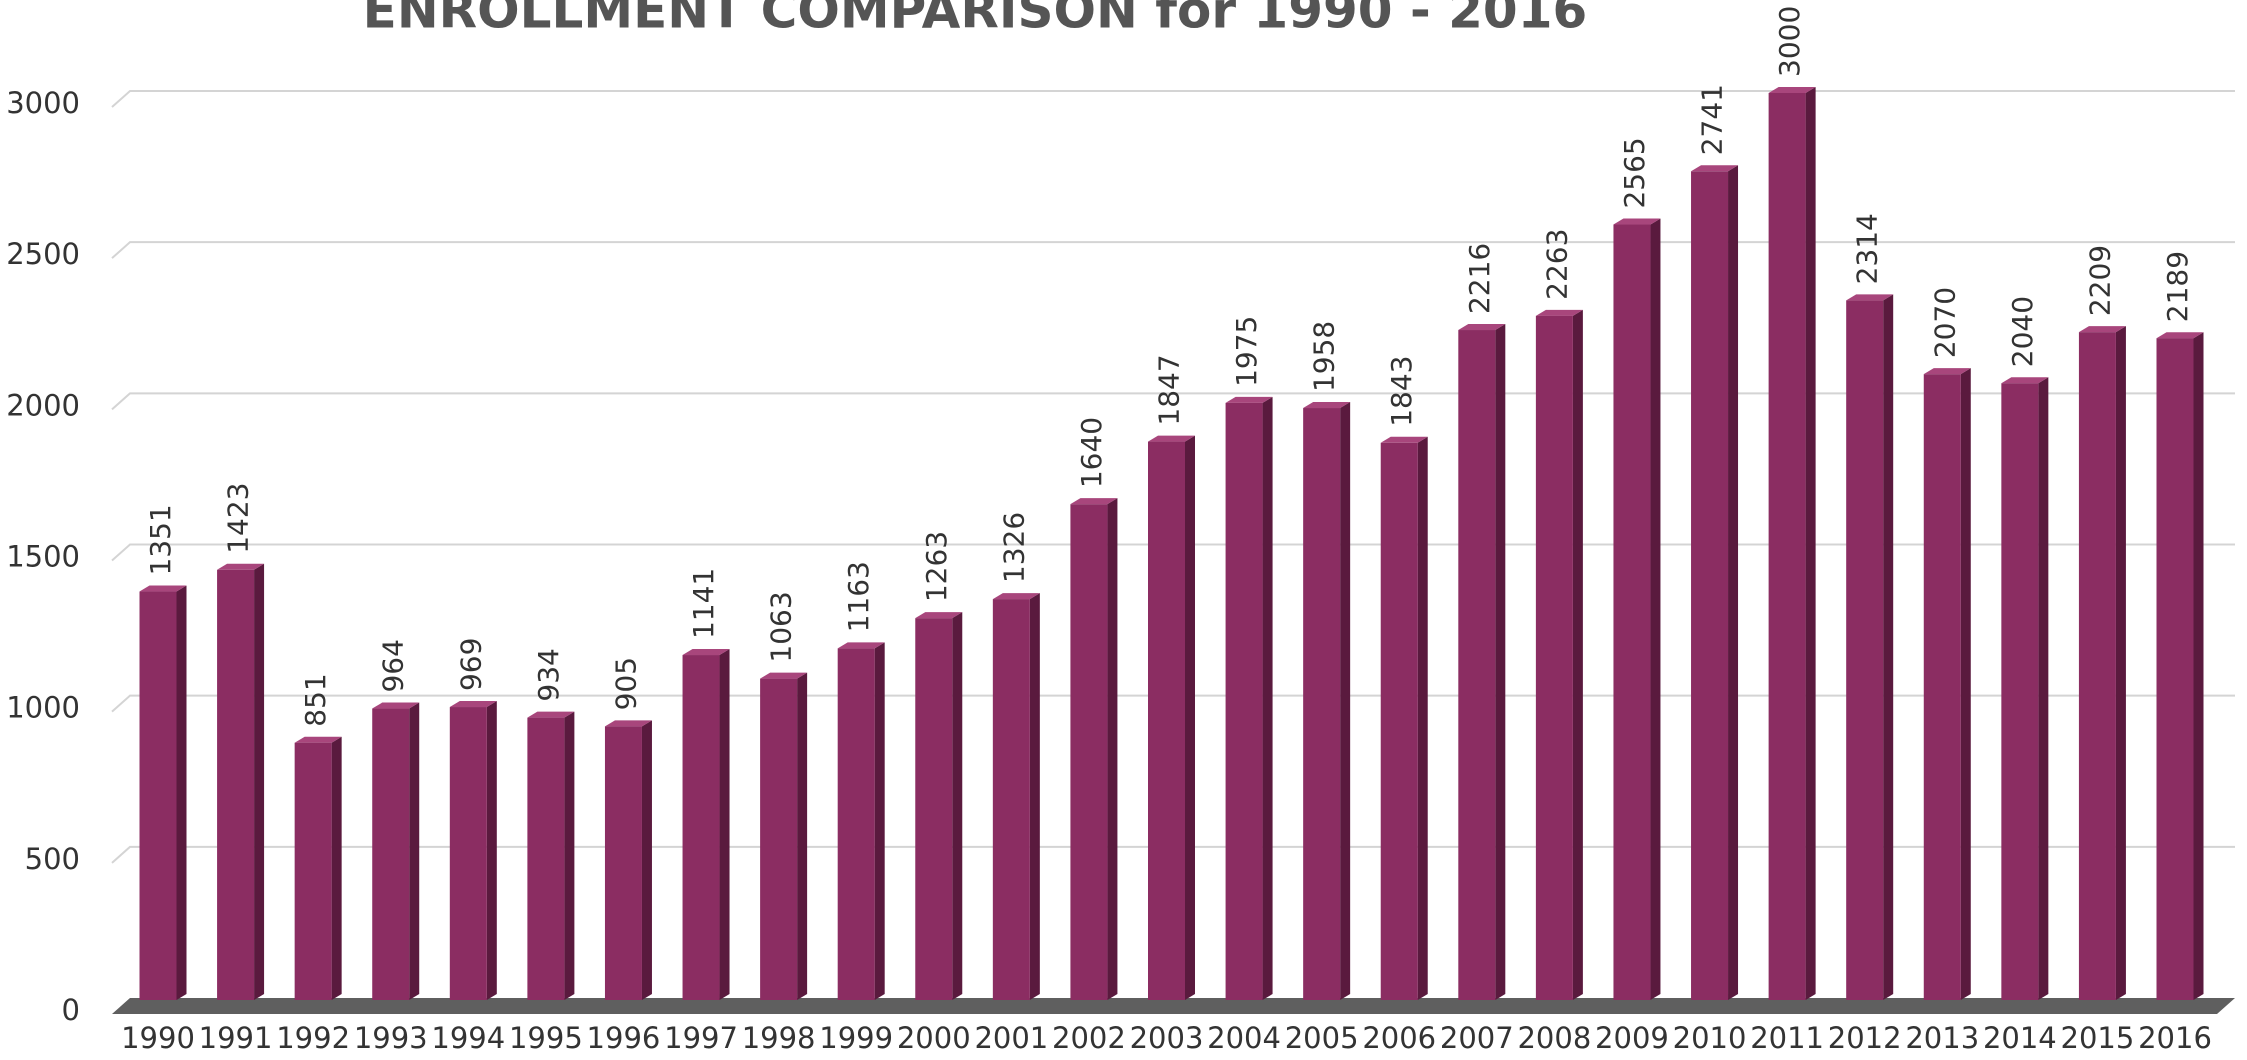 This screenshot has width=2247, height=1060. What do you see at coordinates (1554, 1038) in the screenshot?
I see `x-tick-label: 2008` at bounding box center [1554, 1038].